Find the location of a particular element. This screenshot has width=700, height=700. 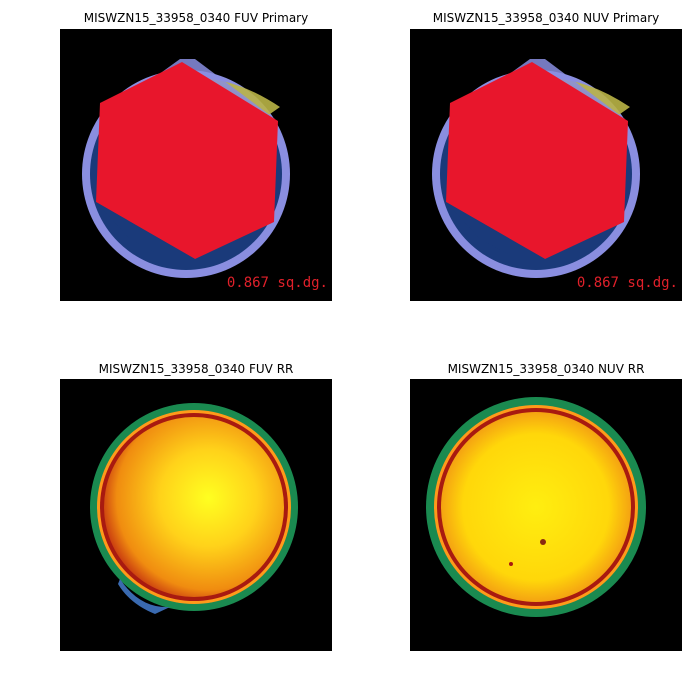

fuv-primary-title: MISWZN15_33958_0340 FUV Primary is located at coordinates (196, 18).